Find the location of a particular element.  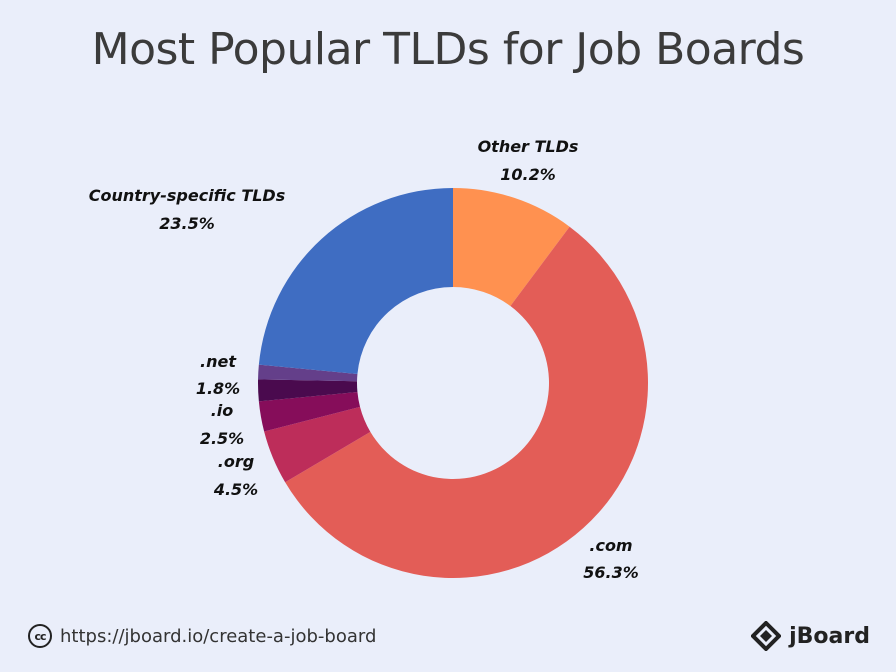

value-label-4: 1.8% is located at coordinates (218, 388).